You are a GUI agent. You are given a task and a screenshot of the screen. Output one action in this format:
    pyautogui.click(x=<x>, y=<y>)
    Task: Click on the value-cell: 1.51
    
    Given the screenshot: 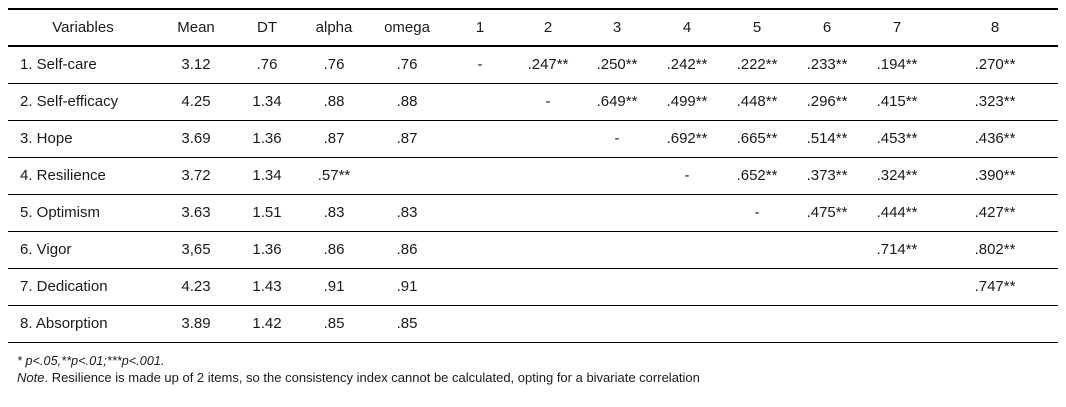 What is the action you would take?
    pyautogui.click(x=267, y=212)
    